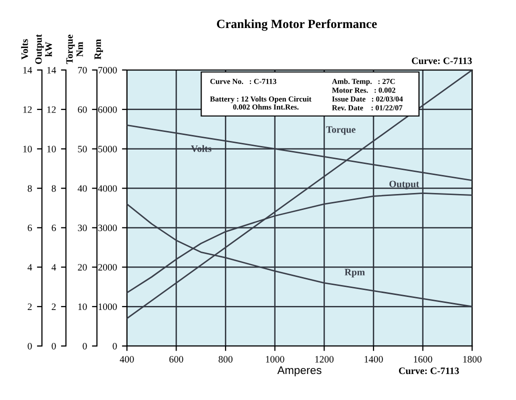 The image size is (516, 400). Describe the element at coordinates (404, 185) in the screenshot. I see `series-label: Output` at that location.